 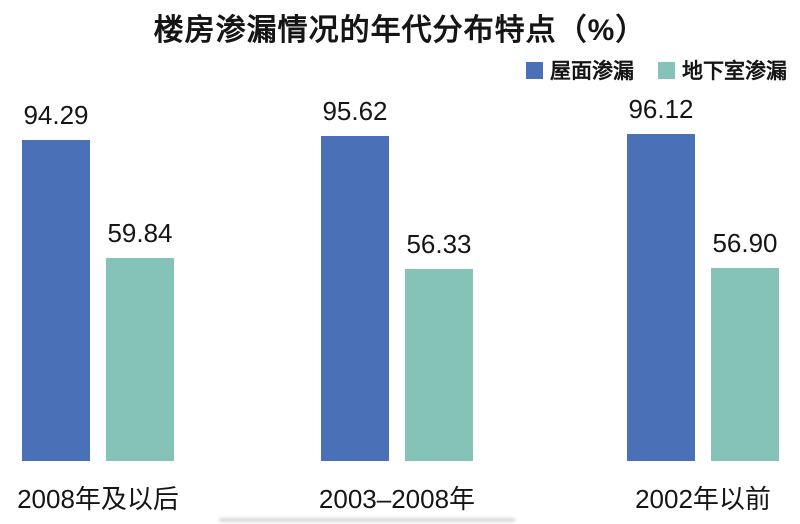 What do you see at coordinates (592, 71) in the screenshot?
I see `legend-label: 屋面渗漏` at bounding box center [592, 71].